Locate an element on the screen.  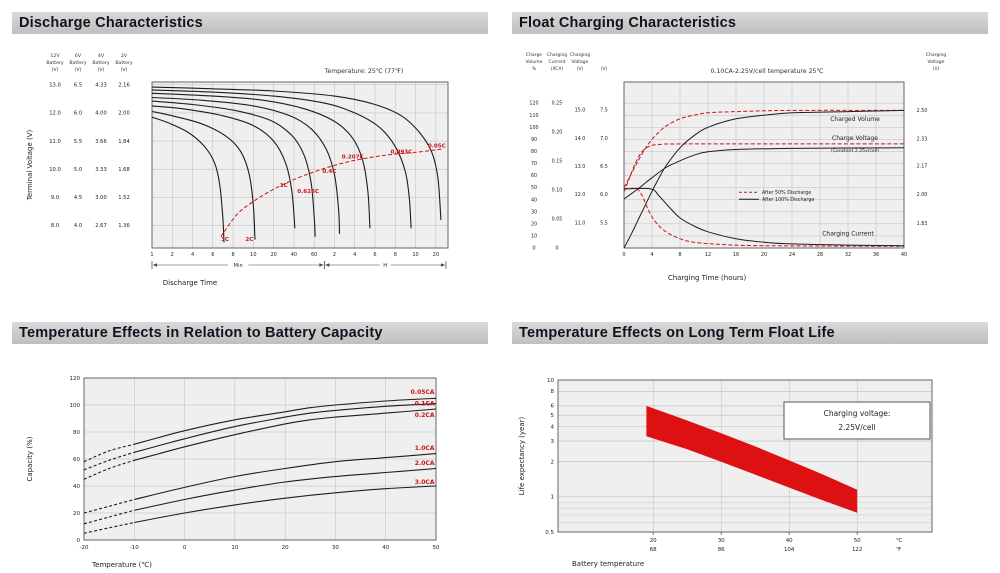
section-title-text: Float Charging Characteristics is located at coordinates (628, 23).